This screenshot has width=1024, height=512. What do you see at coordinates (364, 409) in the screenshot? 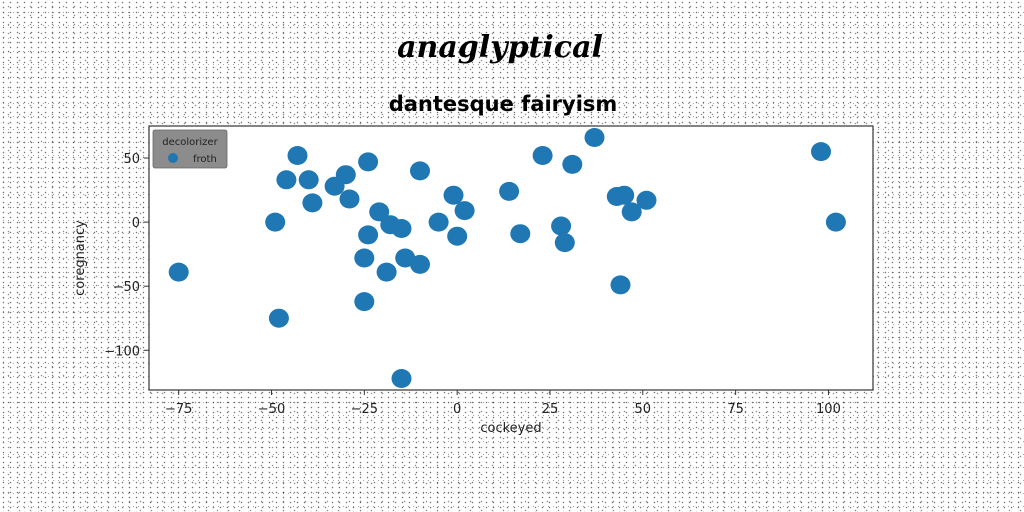
I see `x-tick-label: −25` at bounding box center [364, 409].